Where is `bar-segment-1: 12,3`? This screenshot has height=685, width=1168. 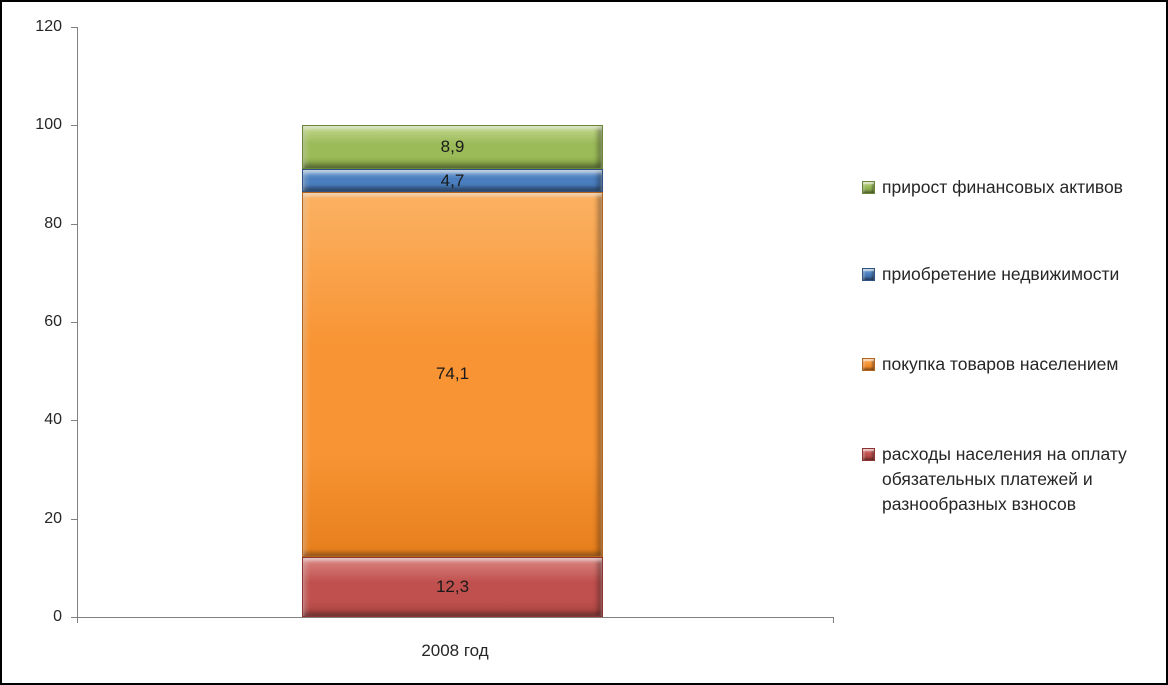 bar-segment-1: 12,3 is located at coordinates (452, 586).